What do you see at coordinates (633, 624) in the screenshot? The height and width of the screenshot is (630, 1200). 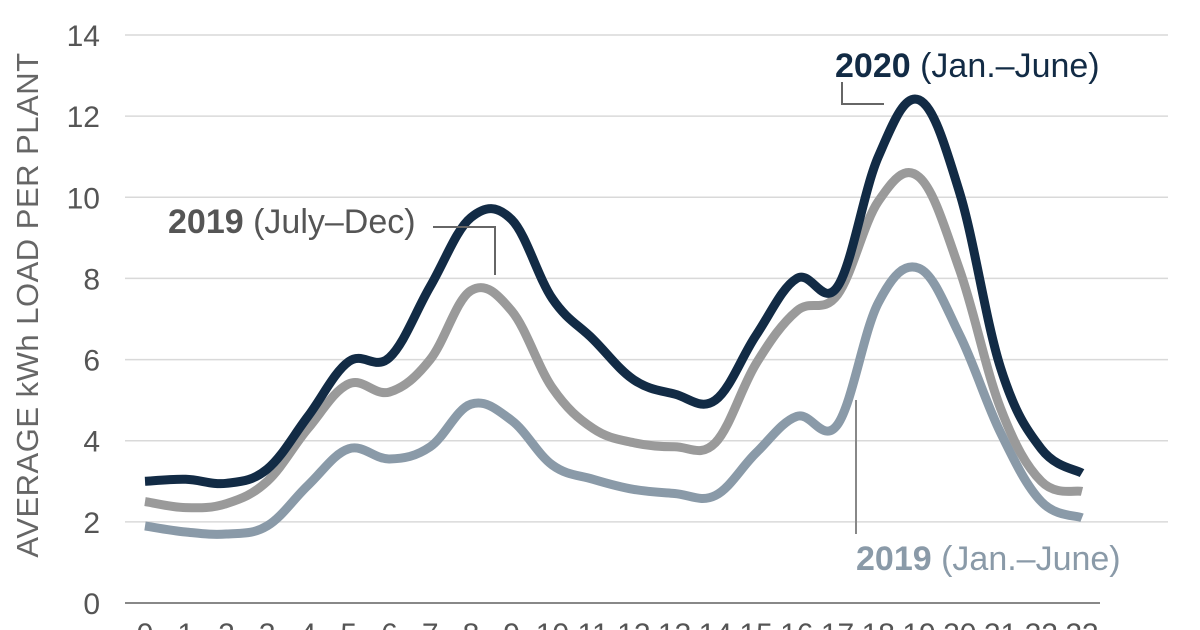 I see `x-tick-label: 12` at bounding box center [633, 624].